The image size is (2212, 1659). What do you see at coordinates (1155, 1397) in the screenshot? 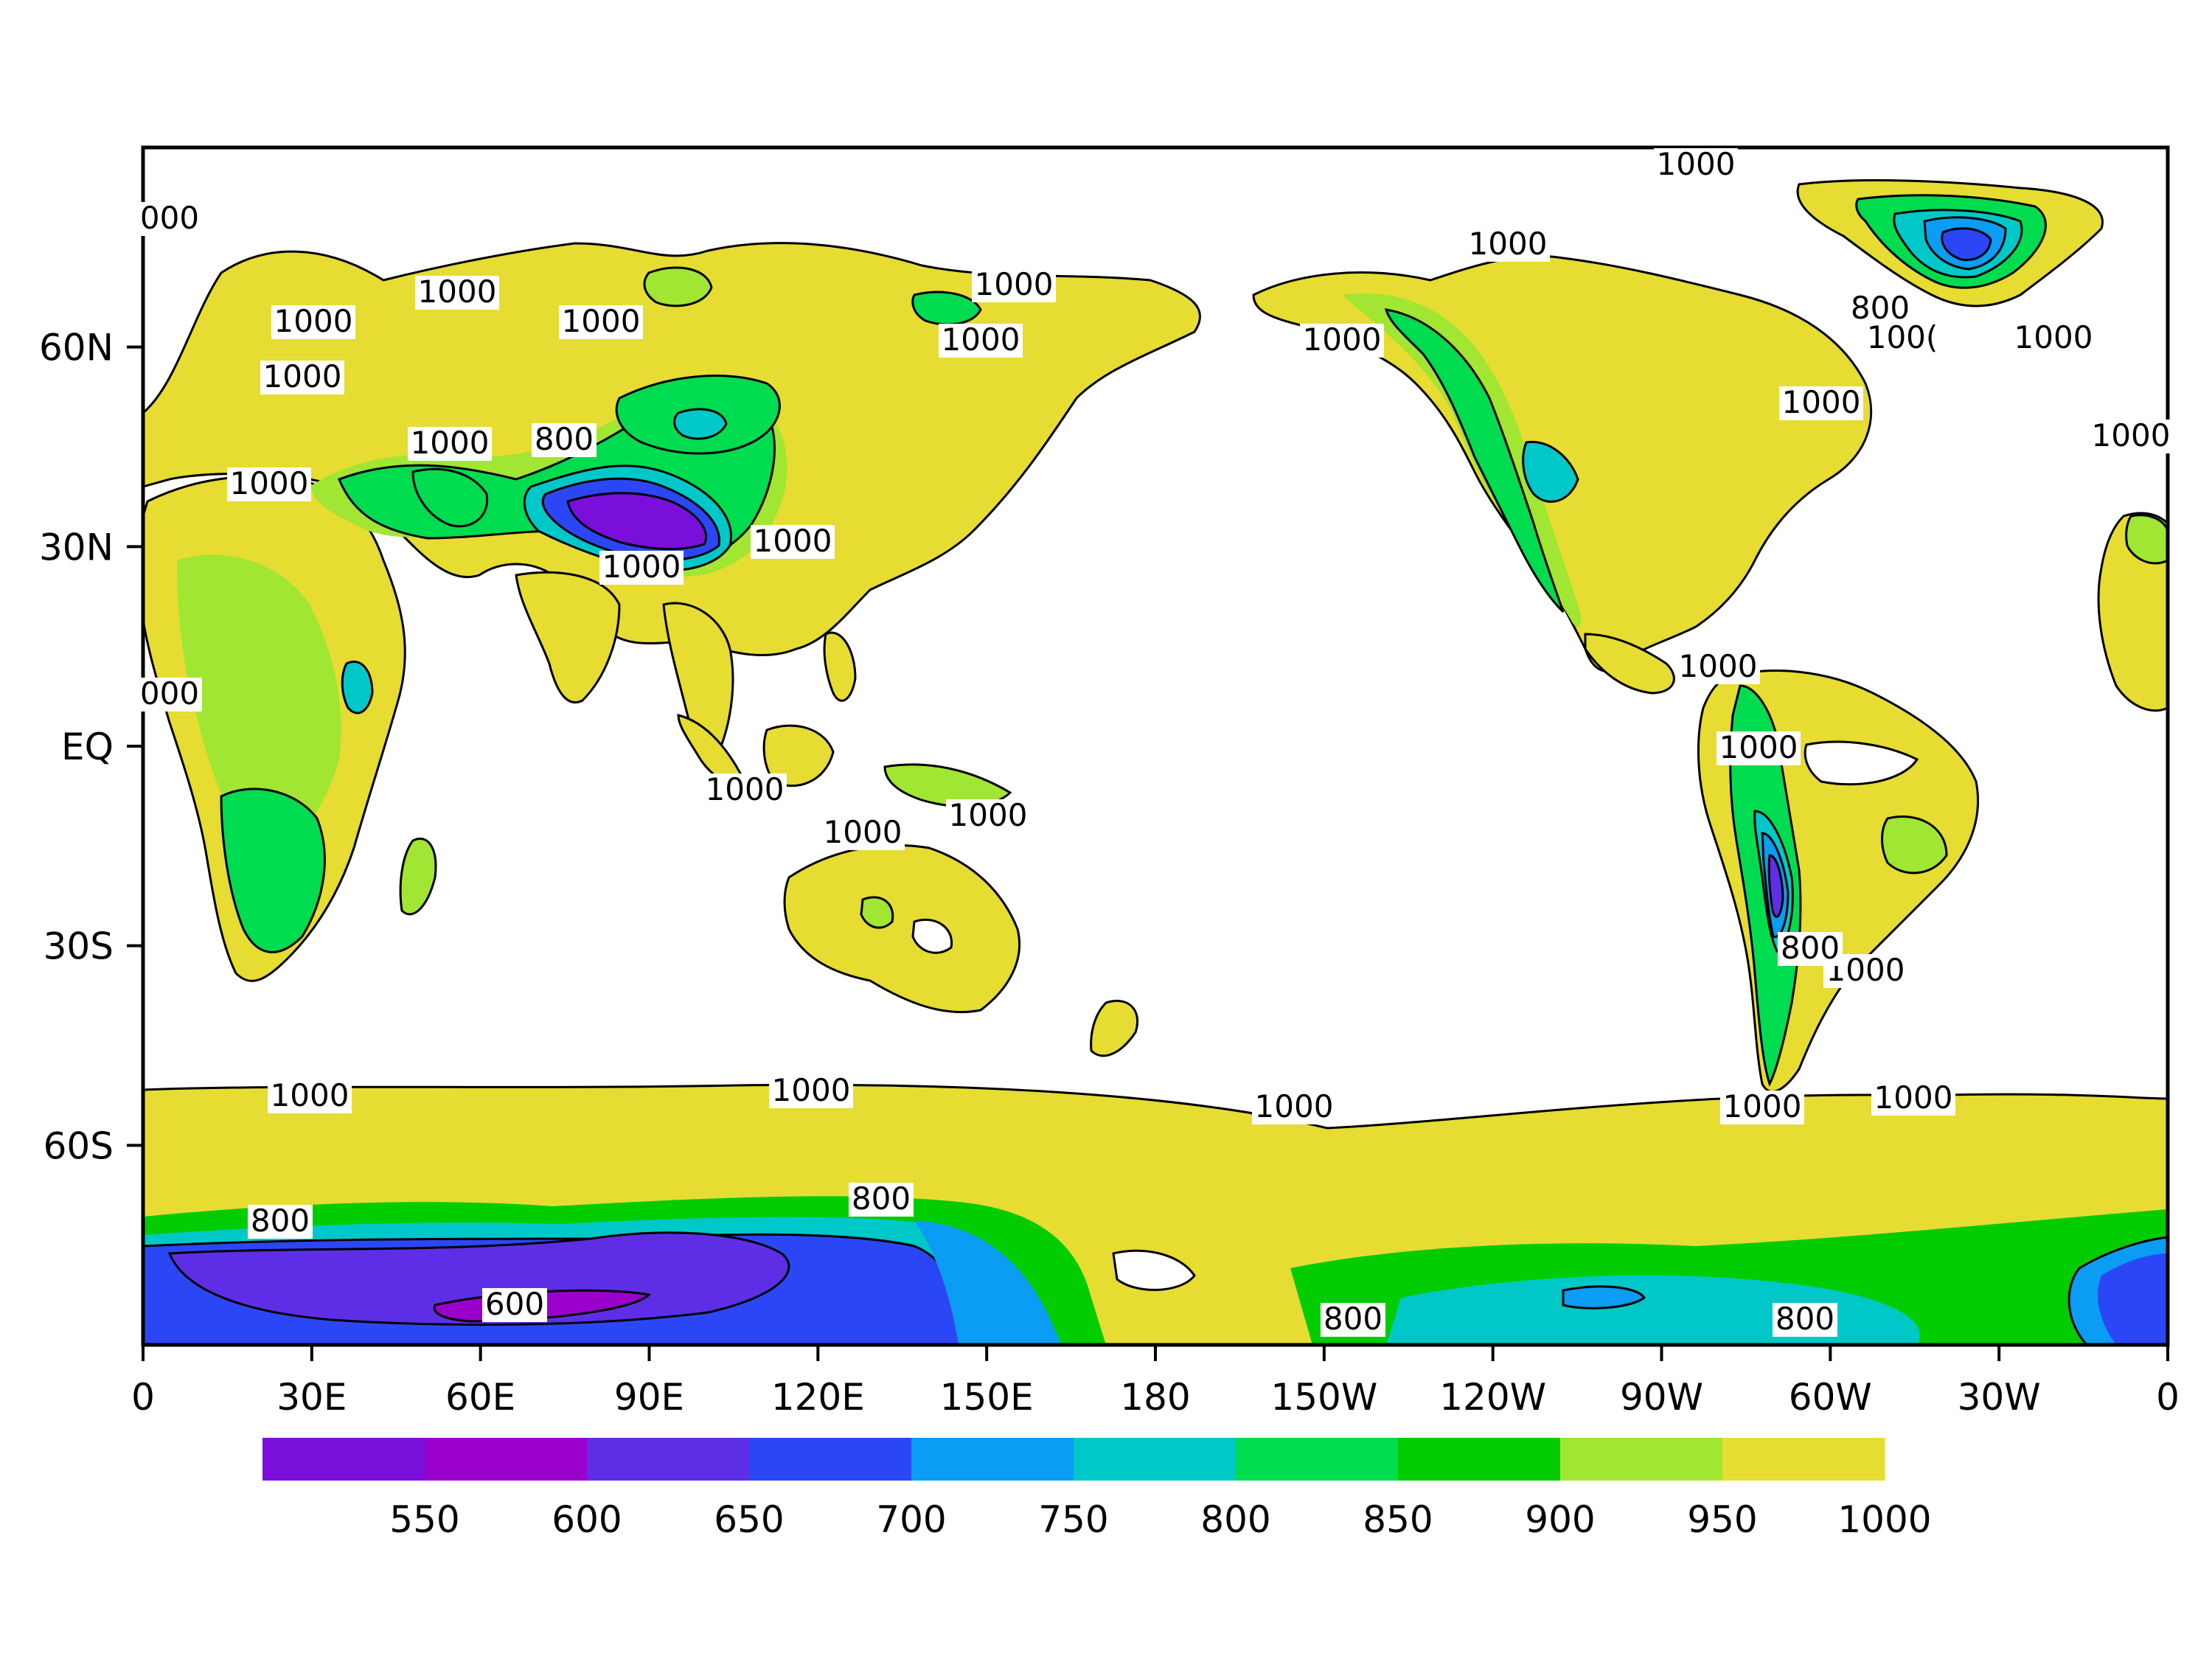
I see `x-tick-label: 180` at bounding box center [1155, 1397].